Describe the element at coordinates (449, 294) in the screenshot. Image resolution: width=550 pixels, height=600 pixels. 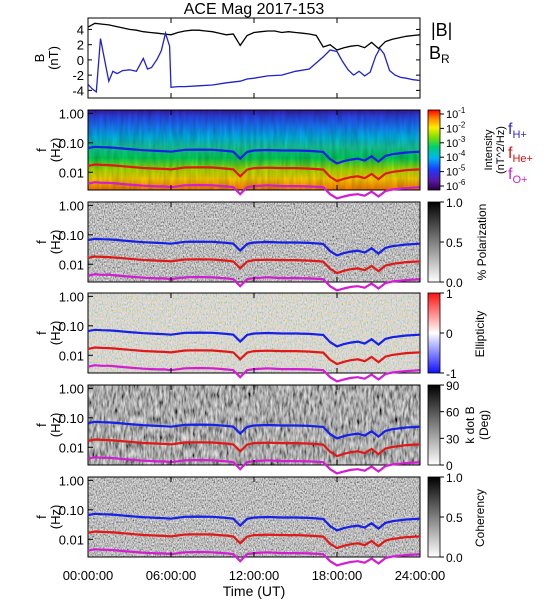
I see `colorbar-tick-label: 1` at that location.